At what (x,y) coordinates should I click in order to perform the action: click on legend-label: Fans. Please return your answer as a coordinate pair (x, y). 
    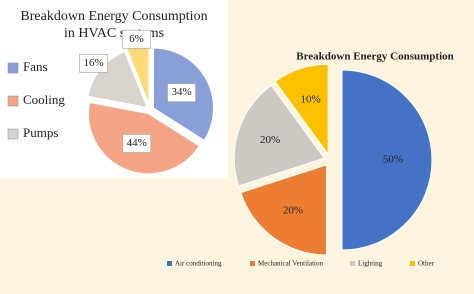
    Looking at the image, I should click on (35, 66).